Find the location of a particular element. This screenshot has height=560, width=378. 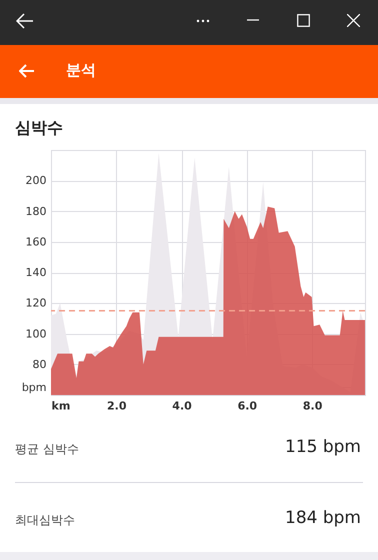

y-tick-label: 120 is located at coordinates (36, 303).